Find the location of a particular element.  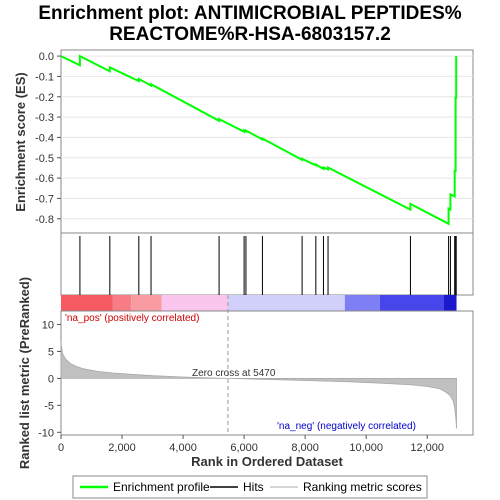

na-pos-annotation: 'na_pos' (positively correlated) is located at coordinates (132, 318).